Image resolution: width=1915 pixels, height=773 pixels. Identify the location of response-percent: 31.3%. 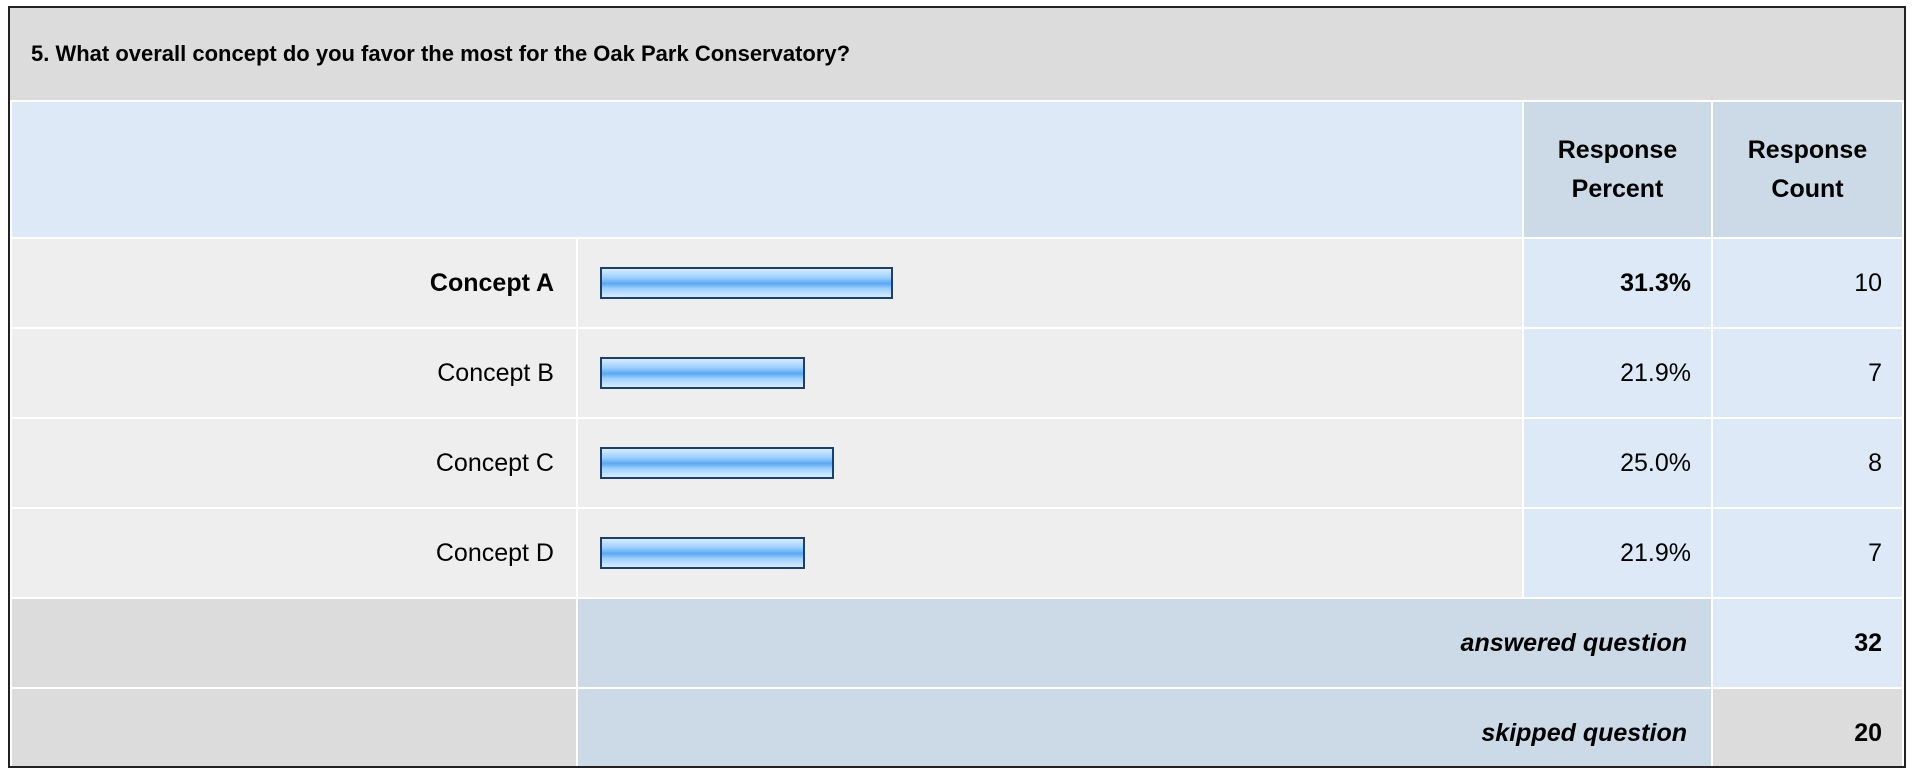
(1617, 283).